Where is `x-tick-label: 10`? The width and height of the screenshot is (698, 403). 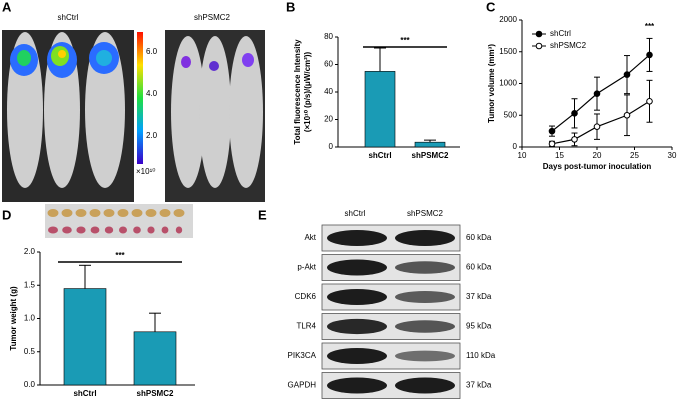
x-tick-label: 10 is located at coordinates (522, 155).